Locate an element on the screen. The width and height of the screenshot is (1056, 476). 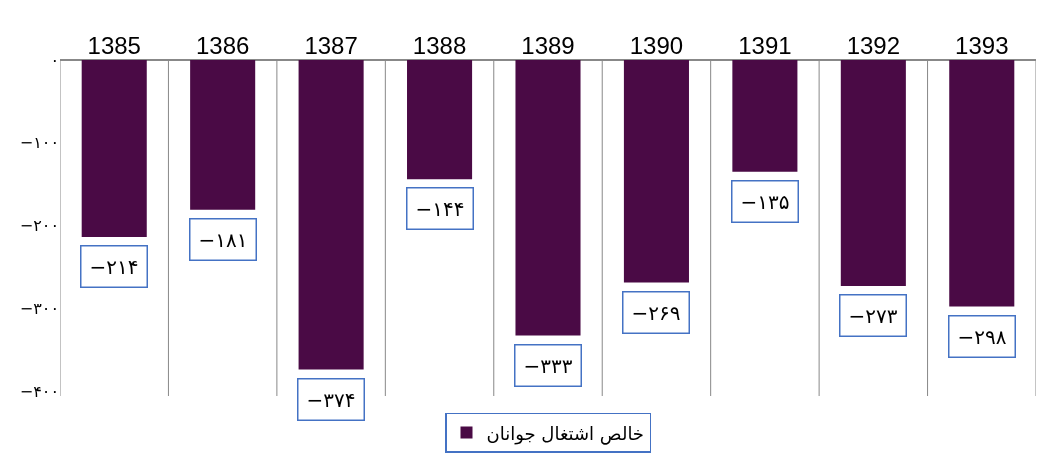
data-label: −۲۱۴ is located at coordinates (114, 266).